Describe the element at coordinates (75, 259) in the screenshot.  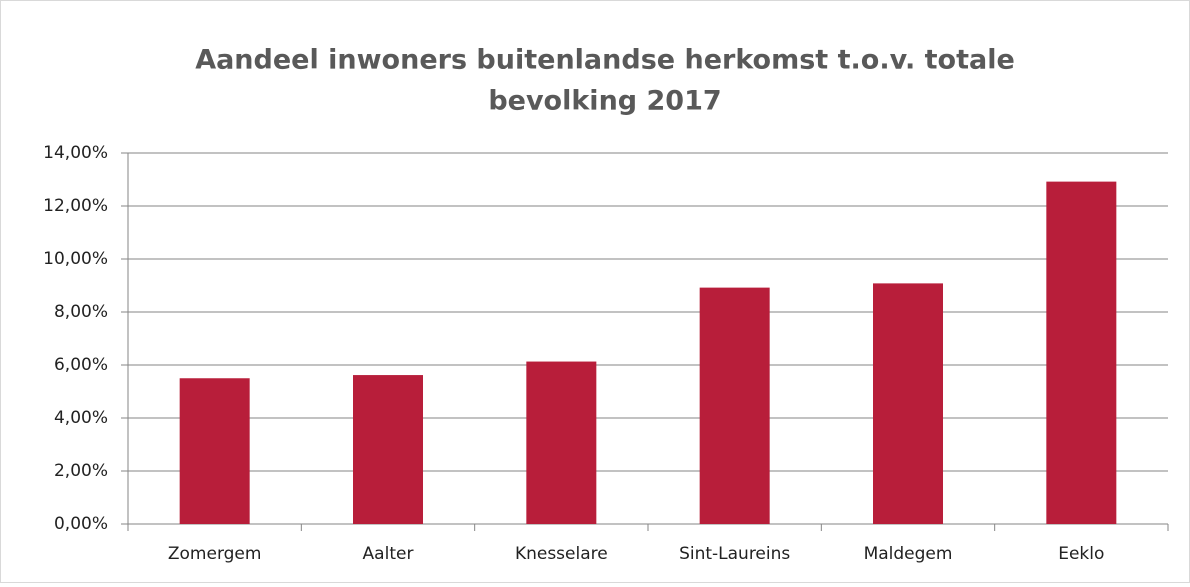
I see `y-tick-label: 10,00%` at that location.